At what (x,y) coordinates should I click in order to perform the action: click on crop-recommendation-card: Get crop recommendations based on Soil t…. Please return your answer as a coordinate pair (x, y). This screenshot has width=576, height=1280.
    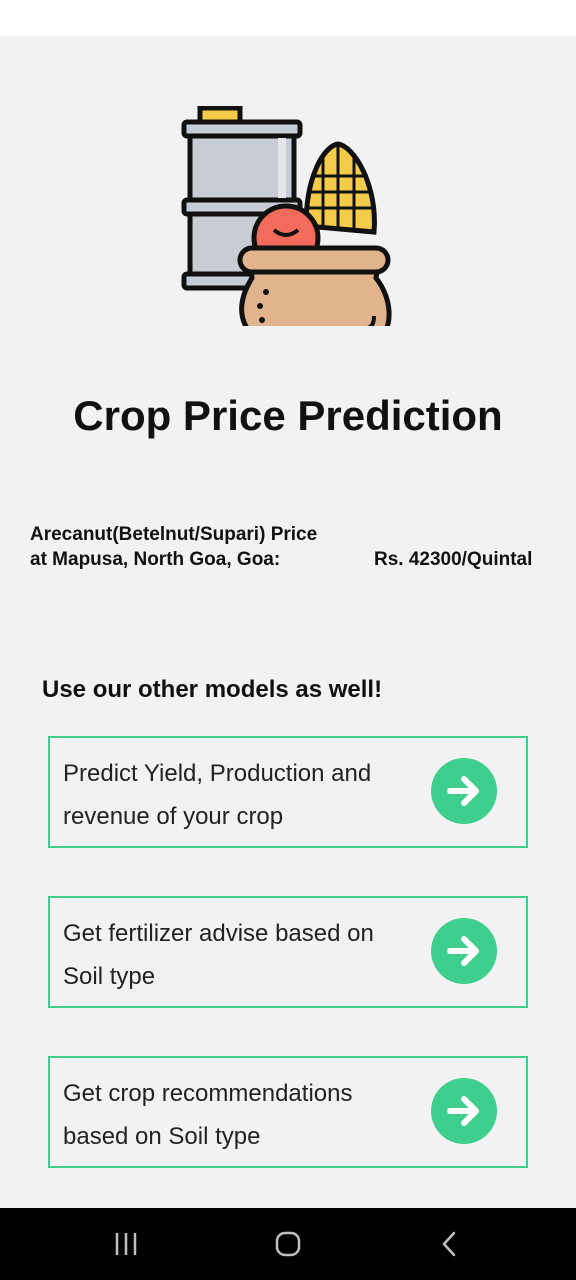
    Looking at the image, I should click on (288, 1112).